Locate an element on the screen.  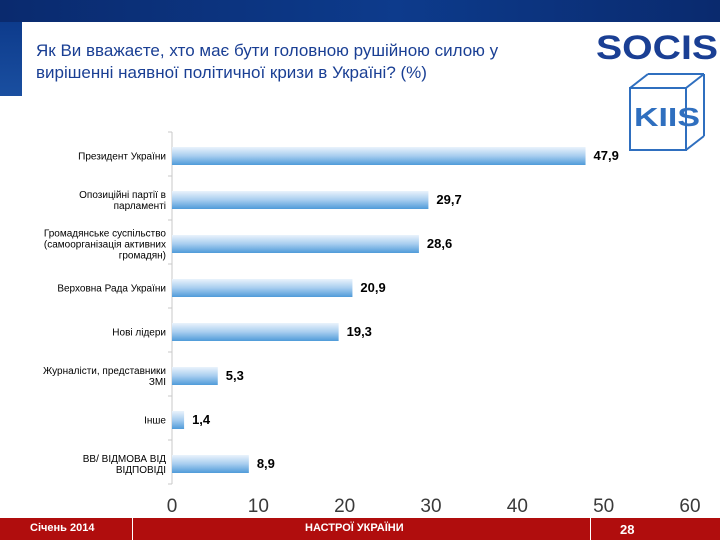
x-tick-label: 40 is located at coordinates (517, 506).